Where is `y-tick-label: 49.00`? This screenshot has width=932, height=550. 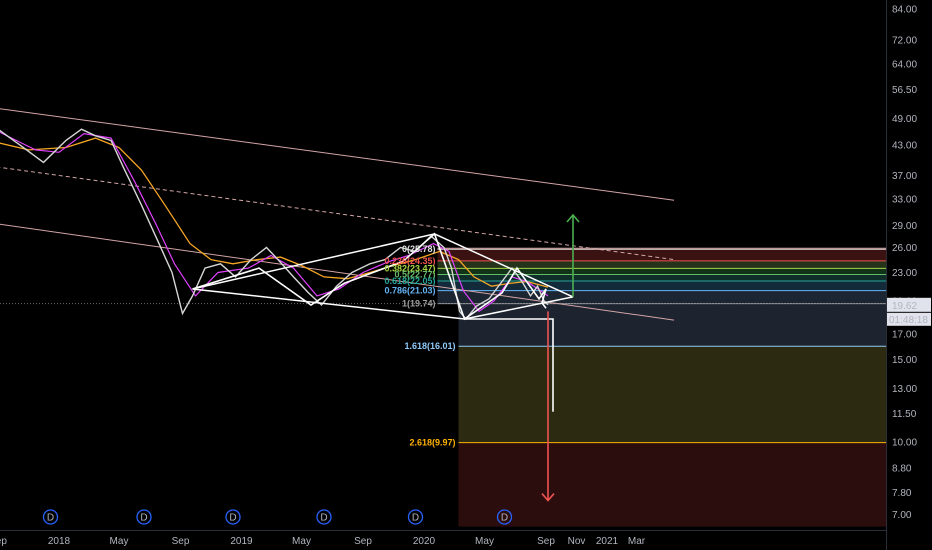 y-tick-label: 49.00 is located at coordinates (904, 119).